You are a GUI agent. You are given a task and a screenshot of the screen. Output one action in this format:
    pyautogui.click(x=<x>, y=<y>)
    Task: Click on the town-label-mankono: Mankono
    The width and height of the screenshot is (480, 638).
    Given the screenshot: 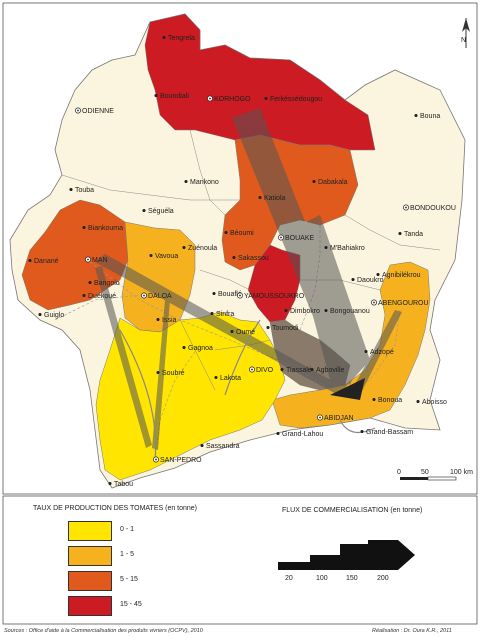 What is the action you would take?
    pyautogui.click(x=204, y=182)
    